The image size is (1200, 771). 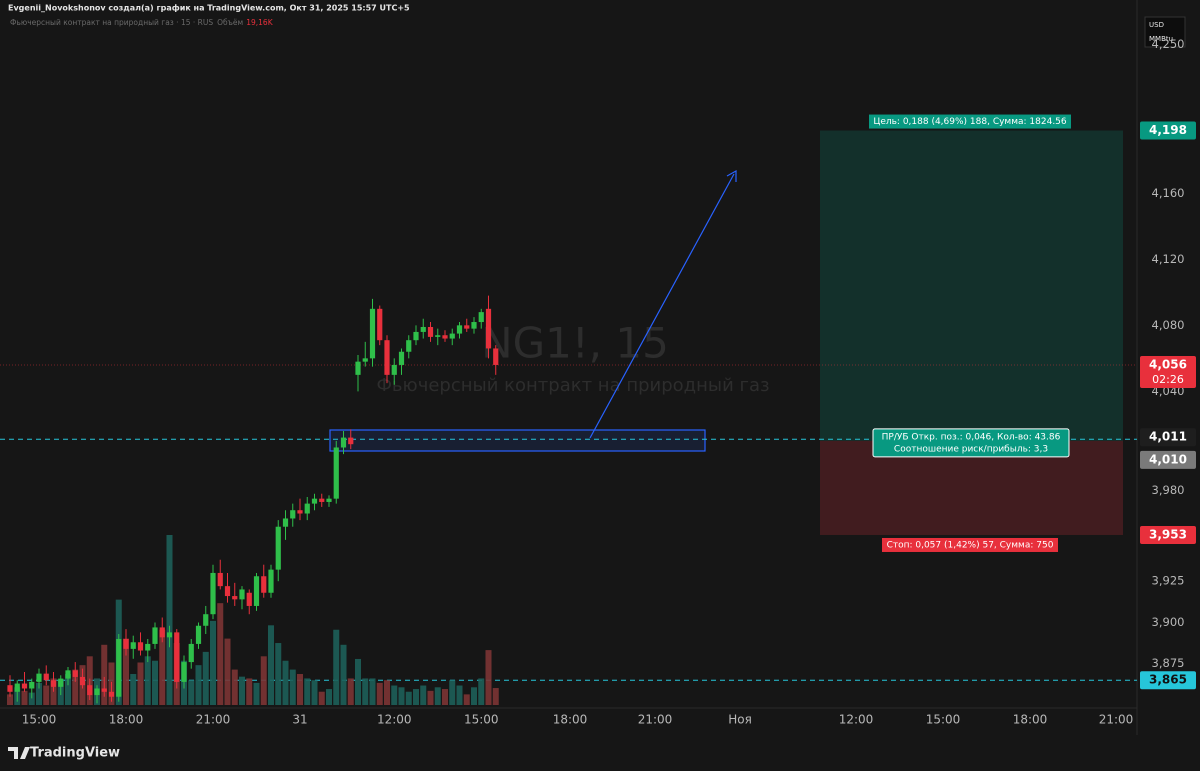 What do you see at coordinates (971, 443) in the screenshot?
I see `position-label-bg` at bounding box center [971, 443].